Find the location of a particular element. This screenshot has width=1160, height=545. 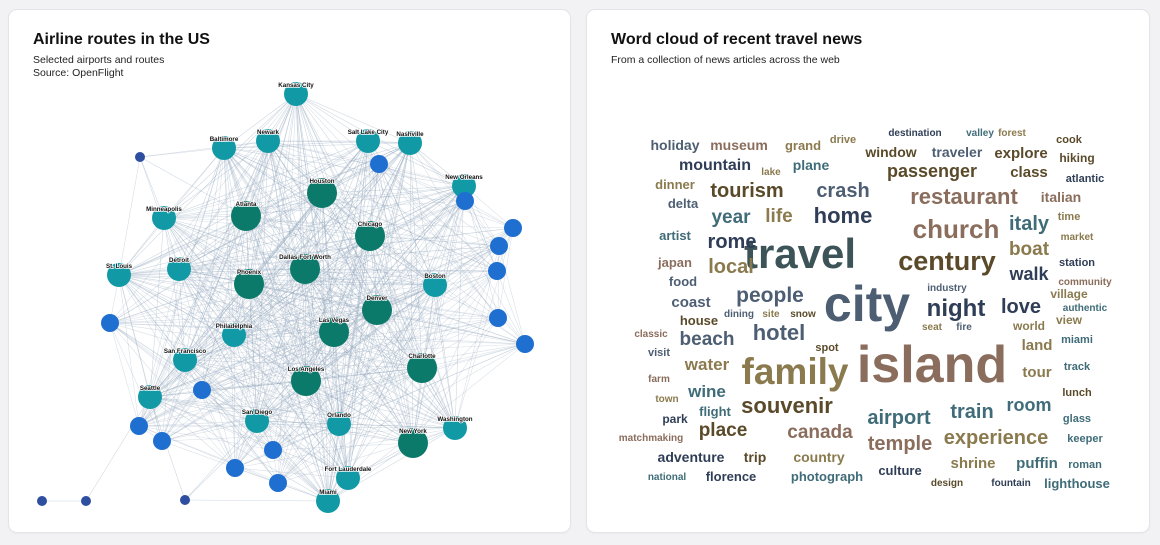

airport-node-philadelphia is located at coordinates (234, 335).